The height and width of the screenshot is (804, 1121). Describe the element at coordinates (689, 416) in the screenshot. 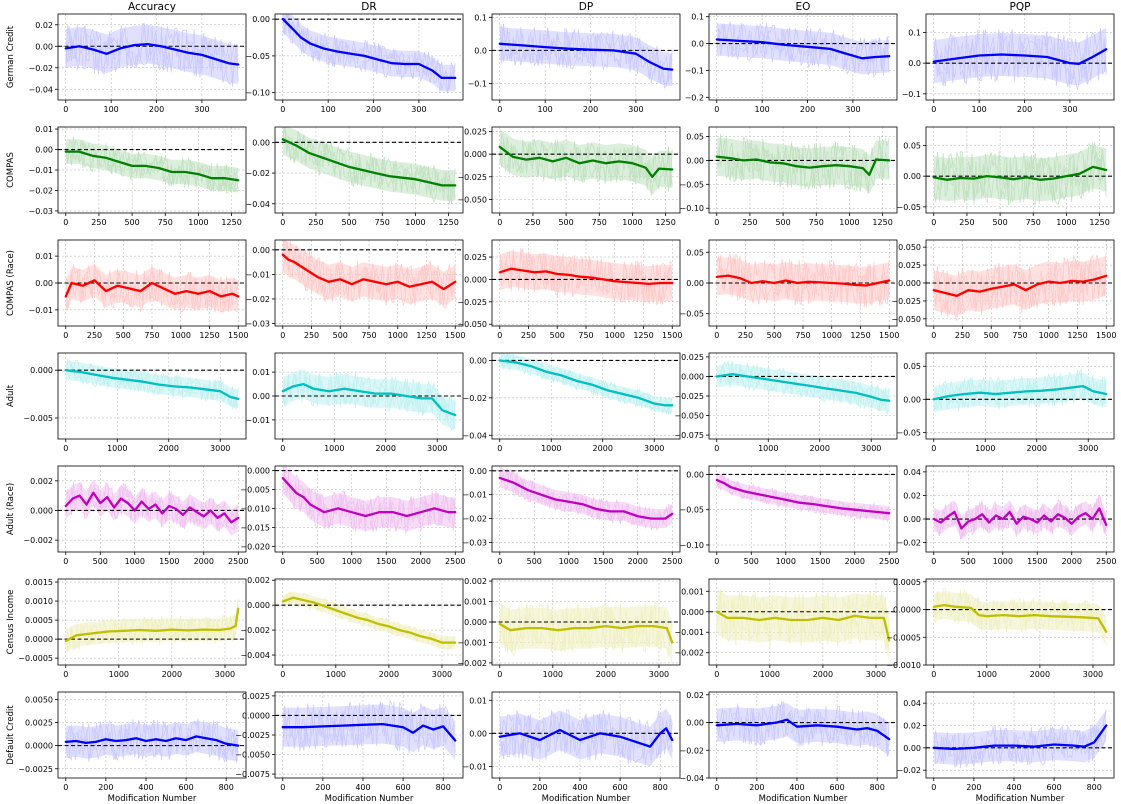

I see `y-tick-label: −0.050` at that location.